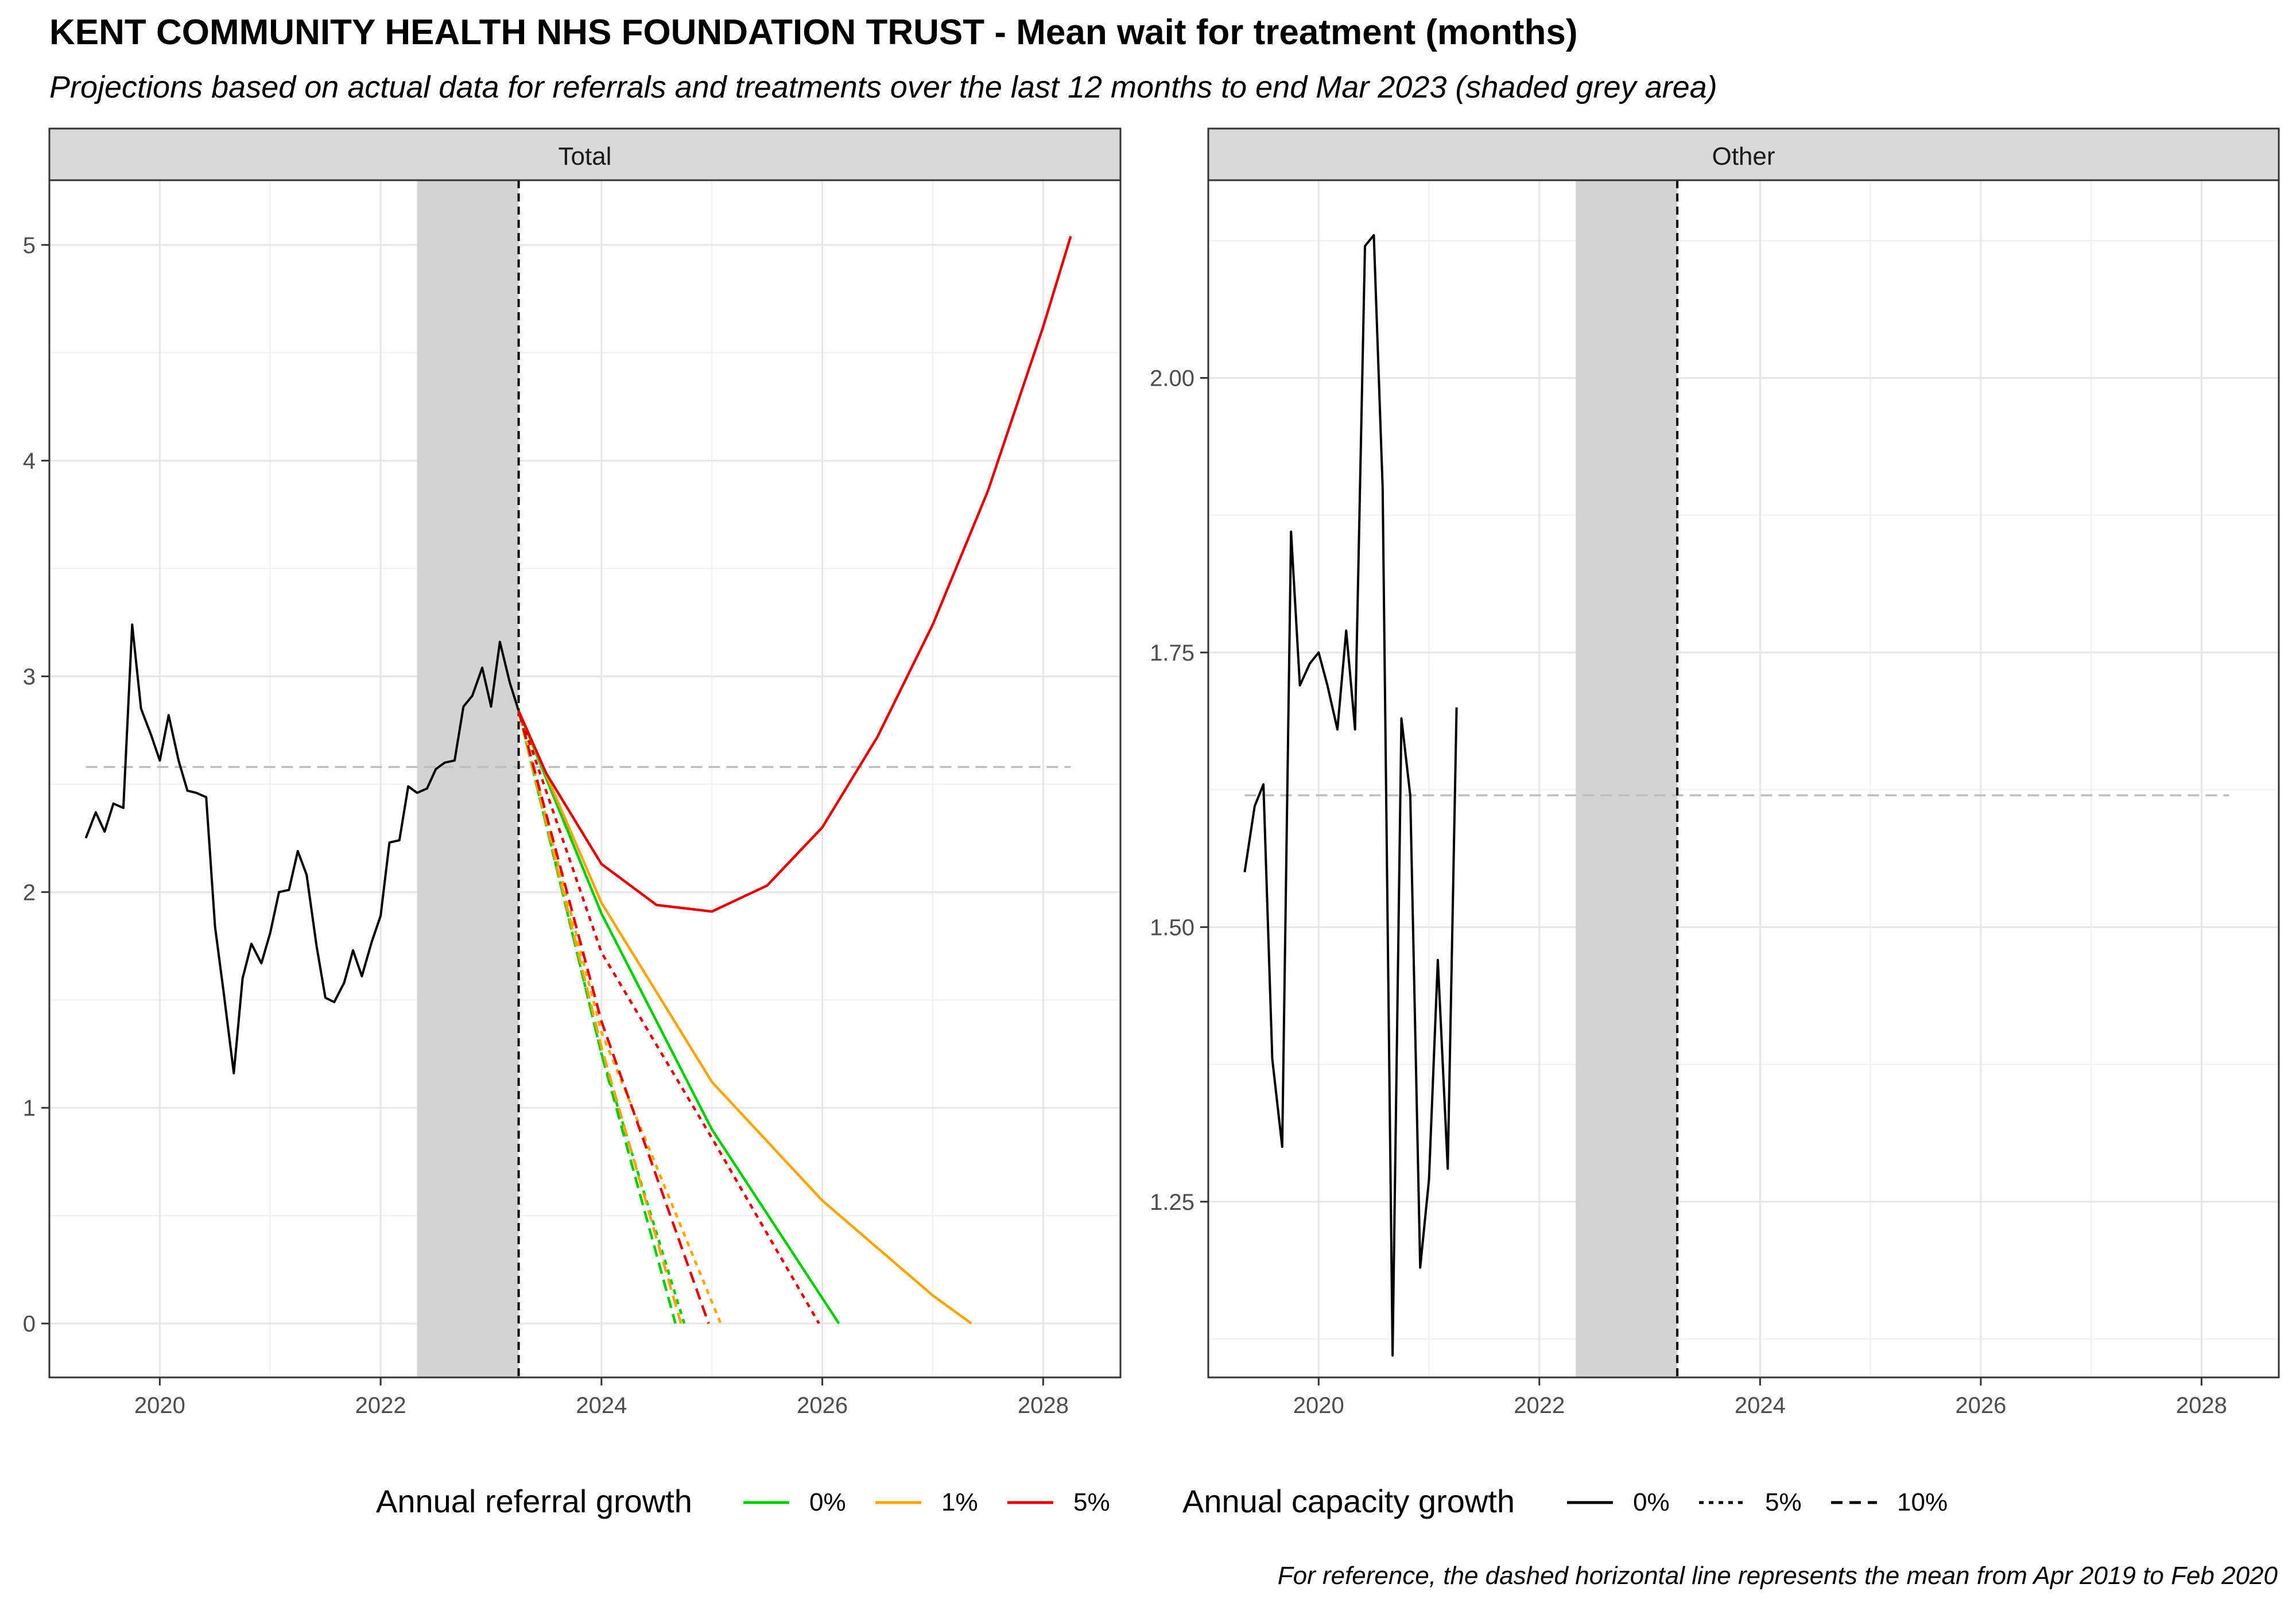 Image resolution: width=2296 pixels, height=1607 pixels. What do you see at coordinates (1783, 1502) in the screenshot?
I see `legend-item-5pct-capacity: 5%` at bounding box center [1783, 1502].